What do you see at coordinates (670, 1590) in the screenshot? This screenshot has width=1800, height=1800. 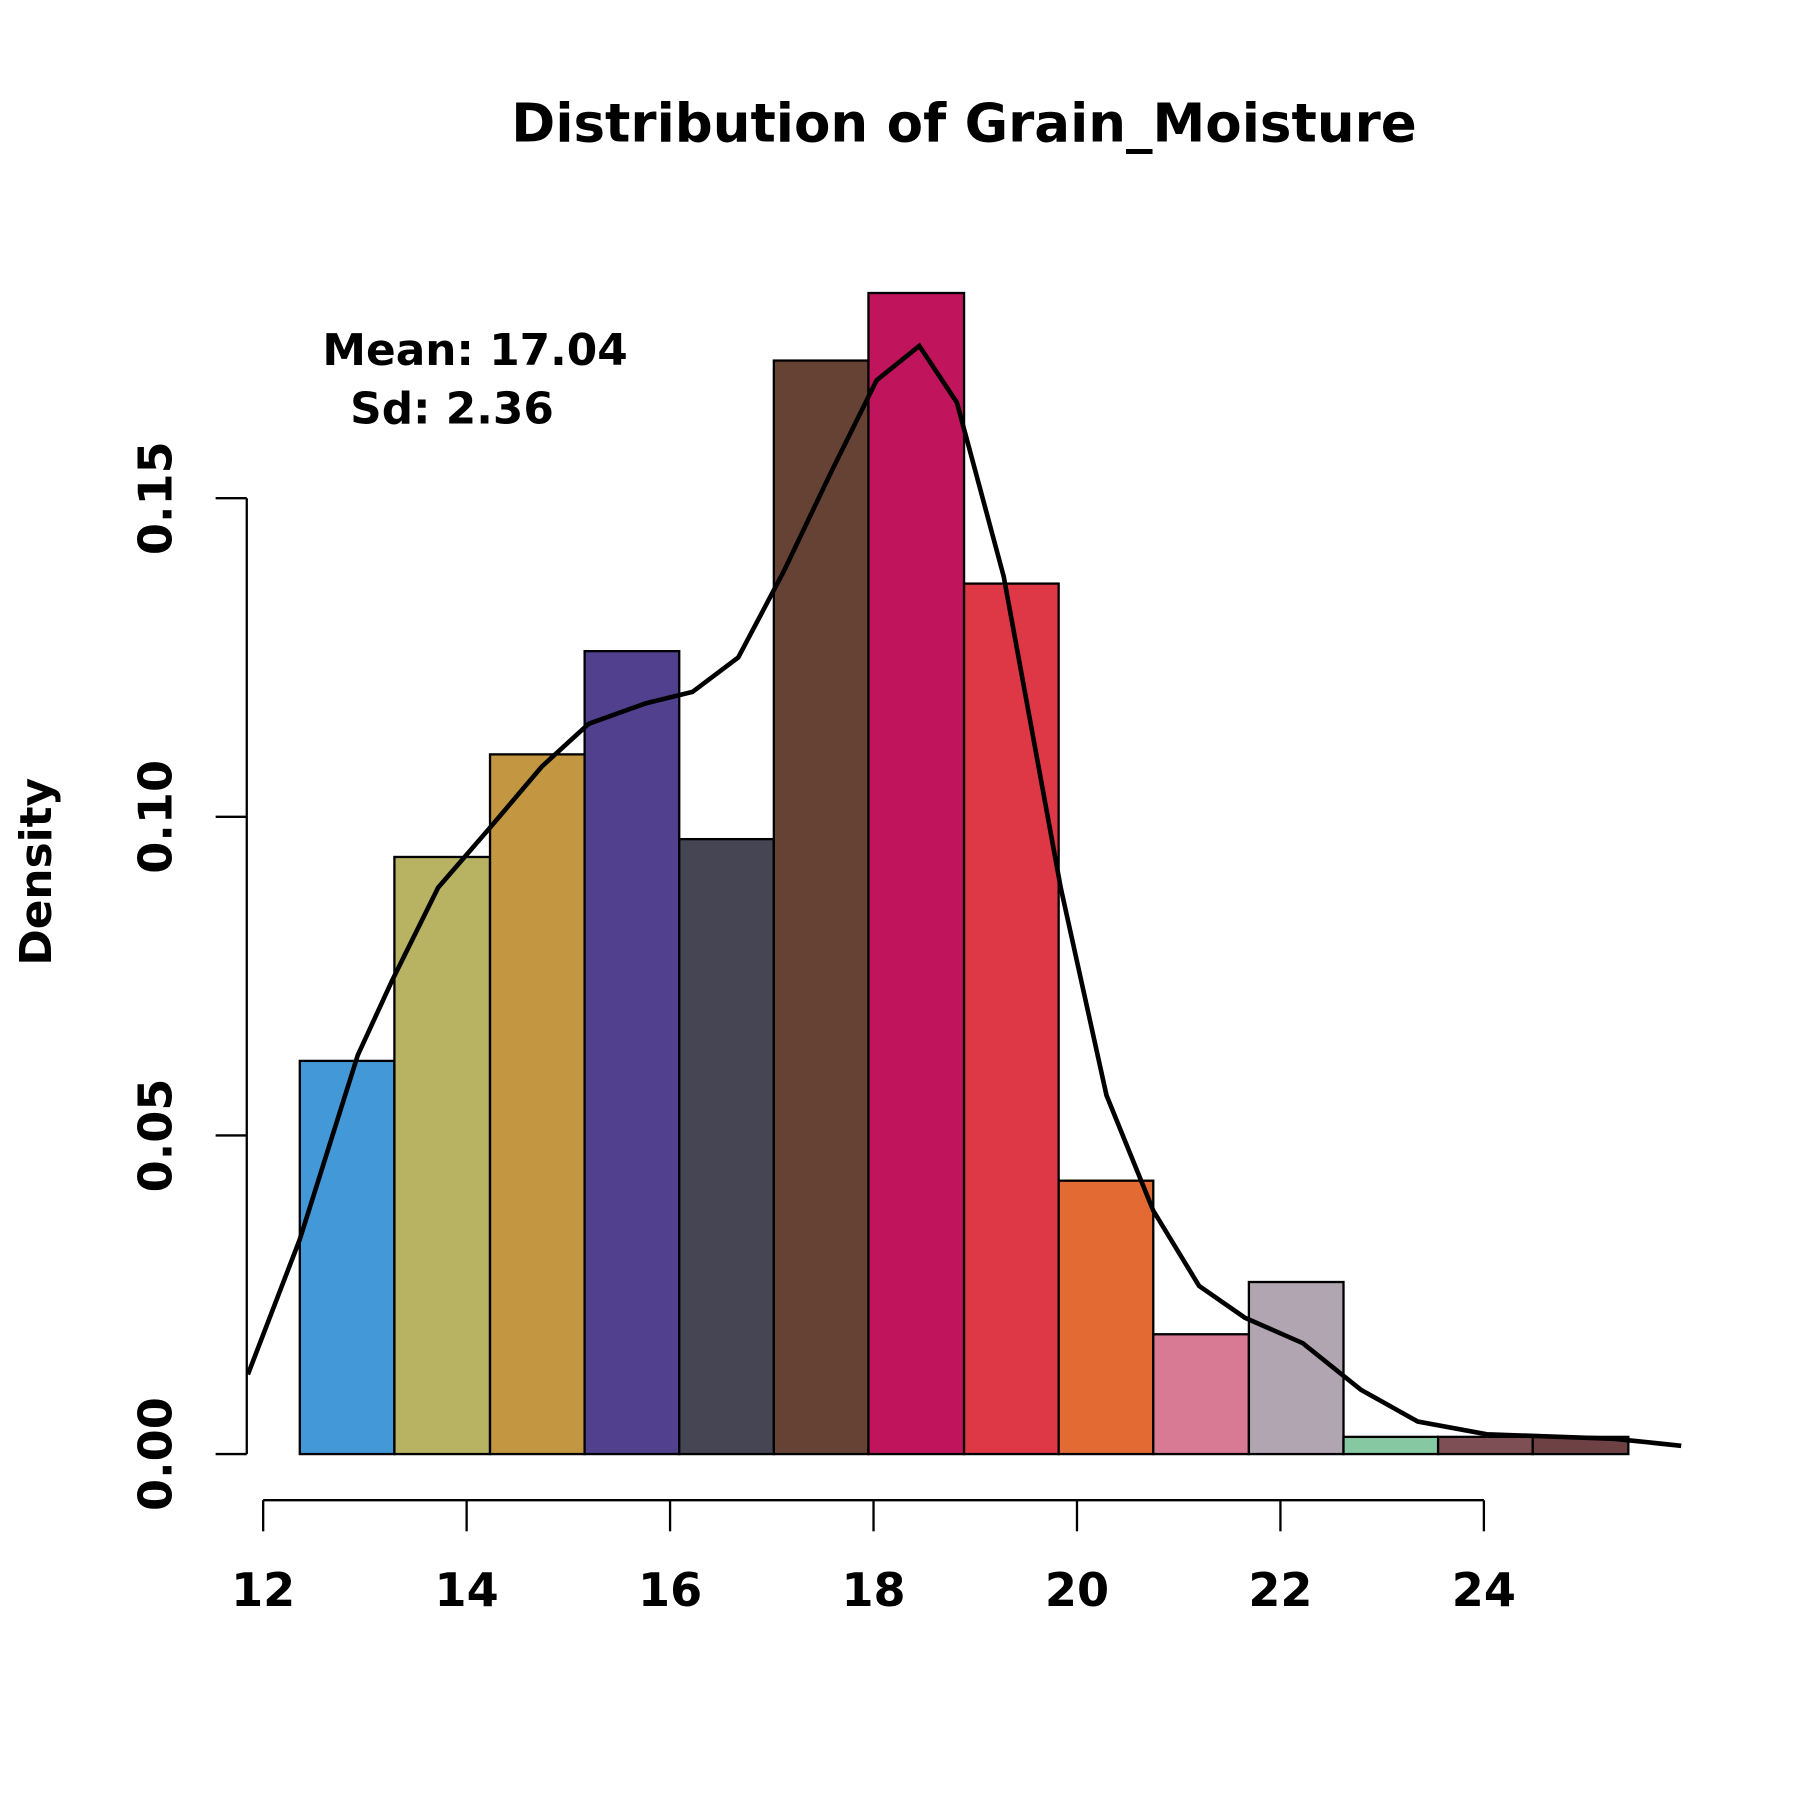 I see `x-tick-label: 16` at bounding box center [670, 1590].